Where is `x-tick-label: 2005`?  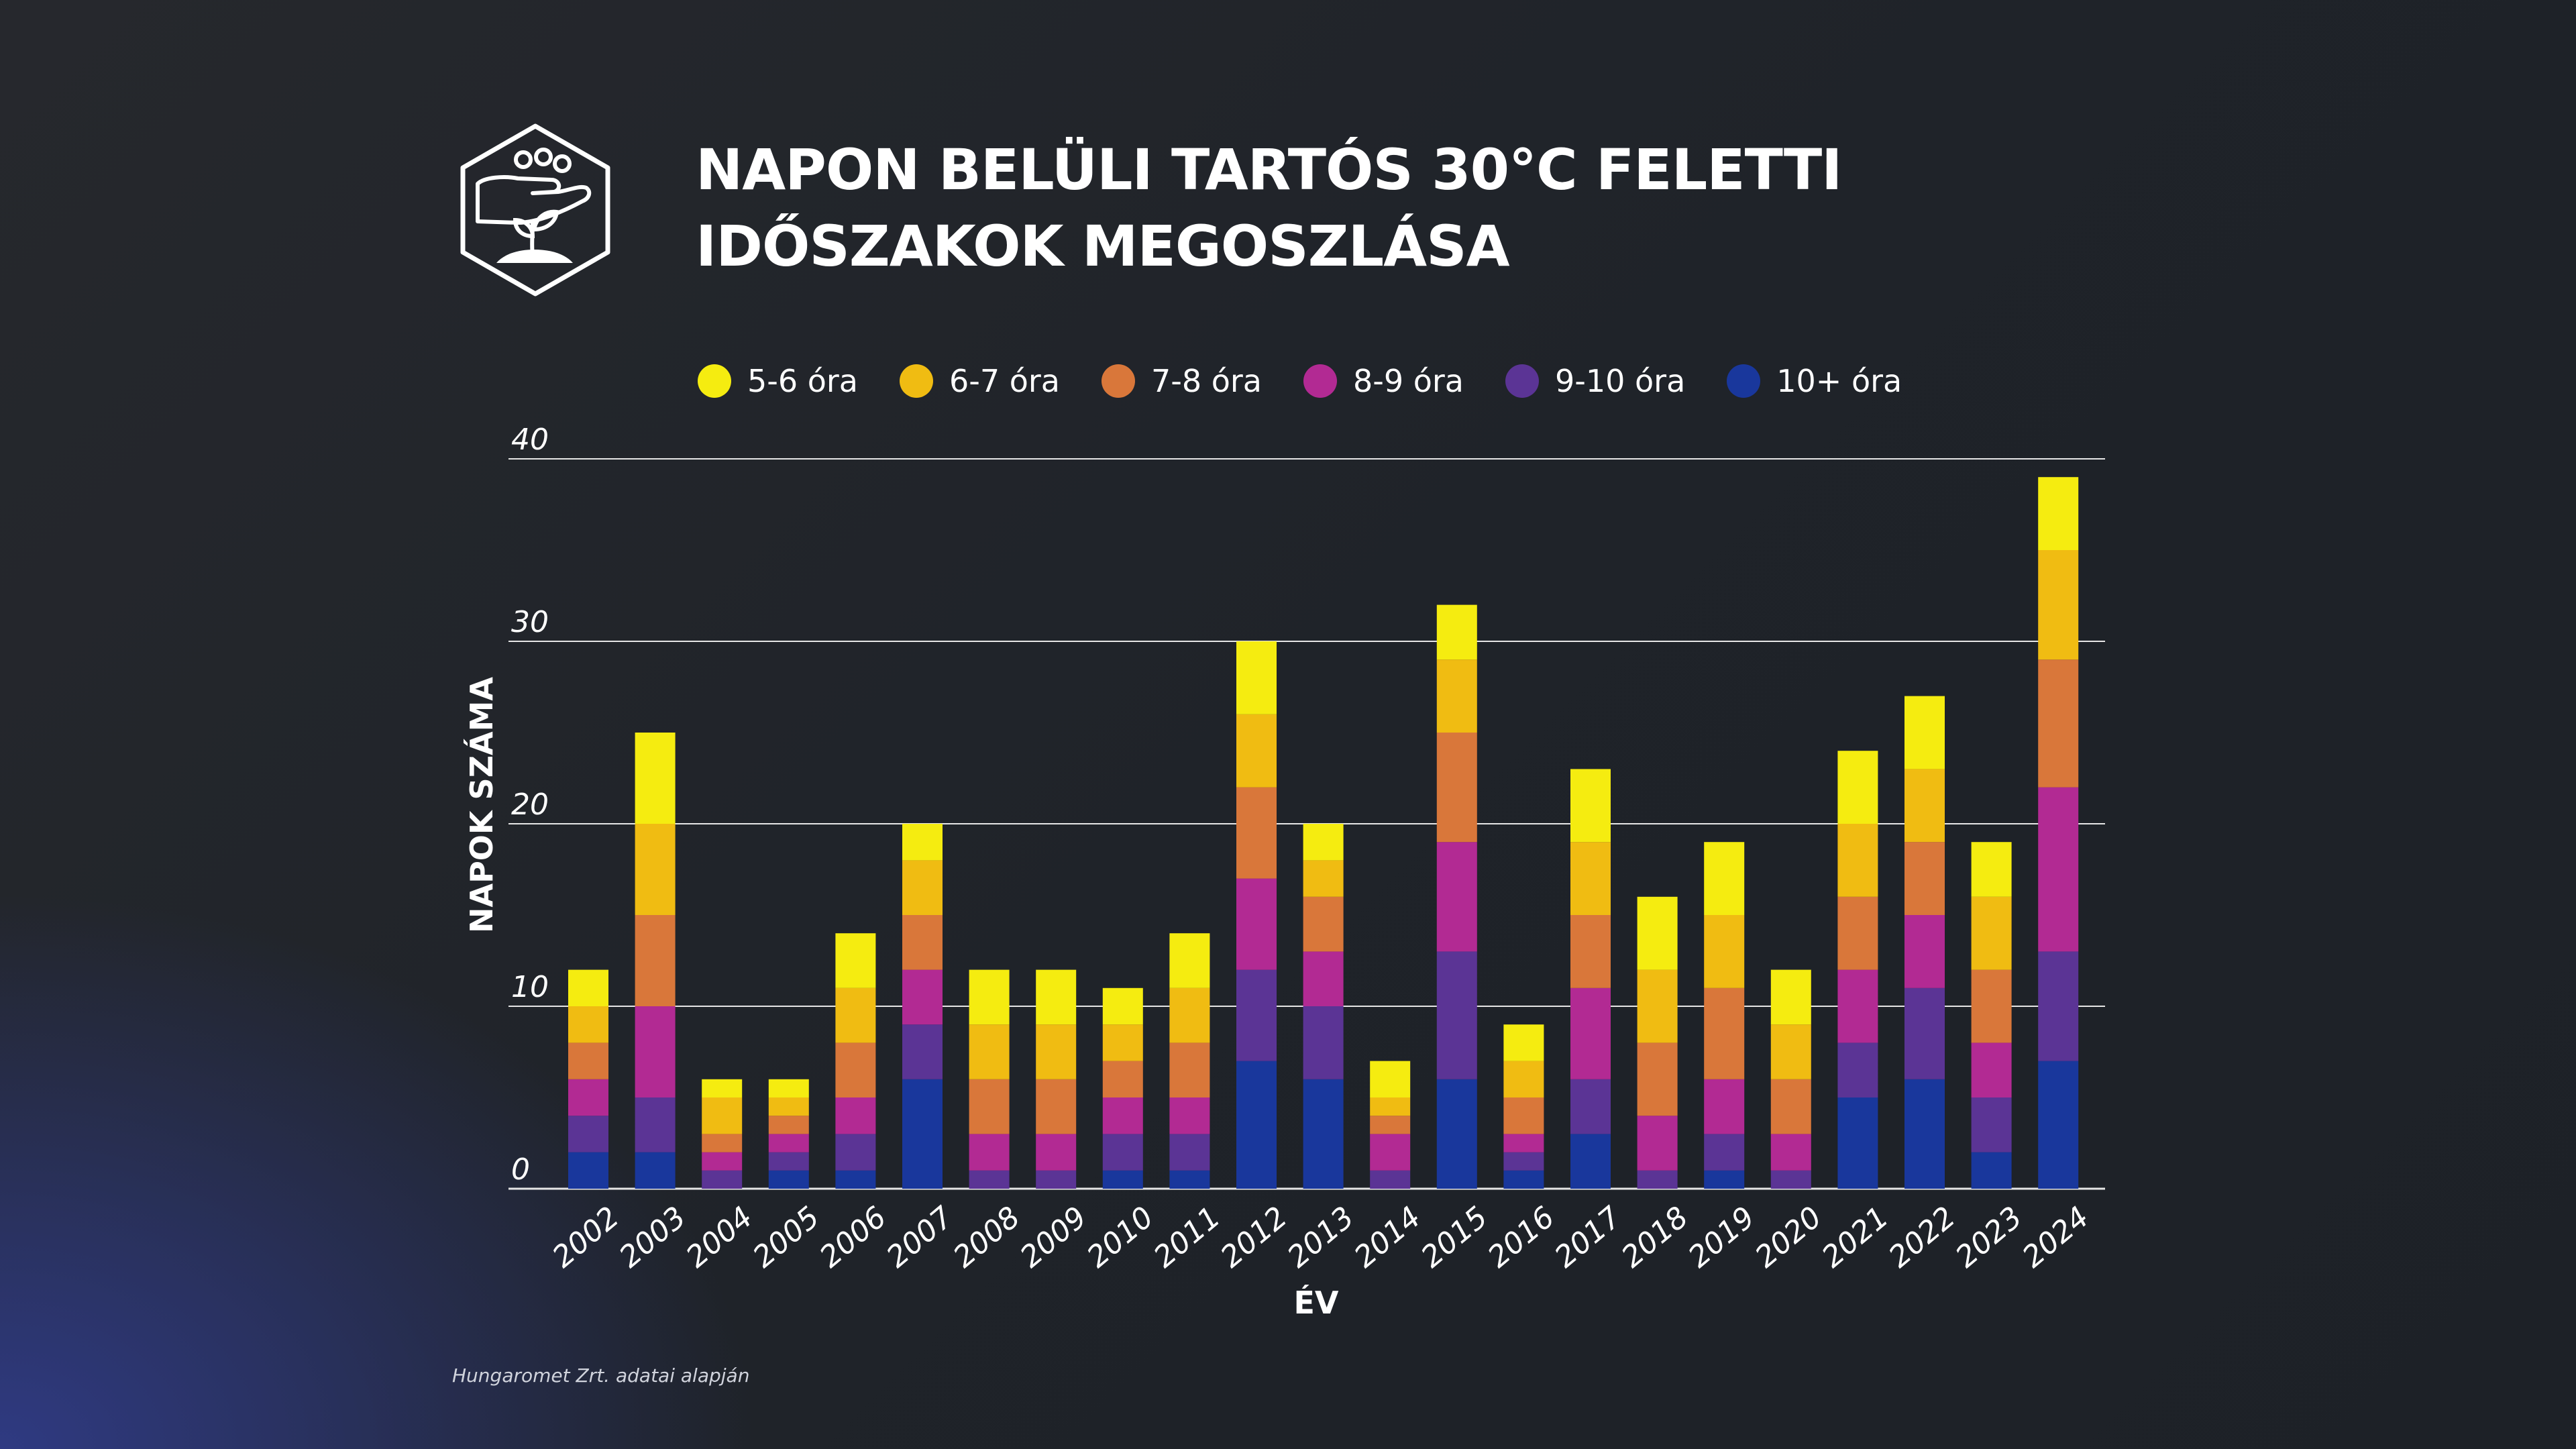
x-tick-label: 2005 is located at coordinates (786, 1237).